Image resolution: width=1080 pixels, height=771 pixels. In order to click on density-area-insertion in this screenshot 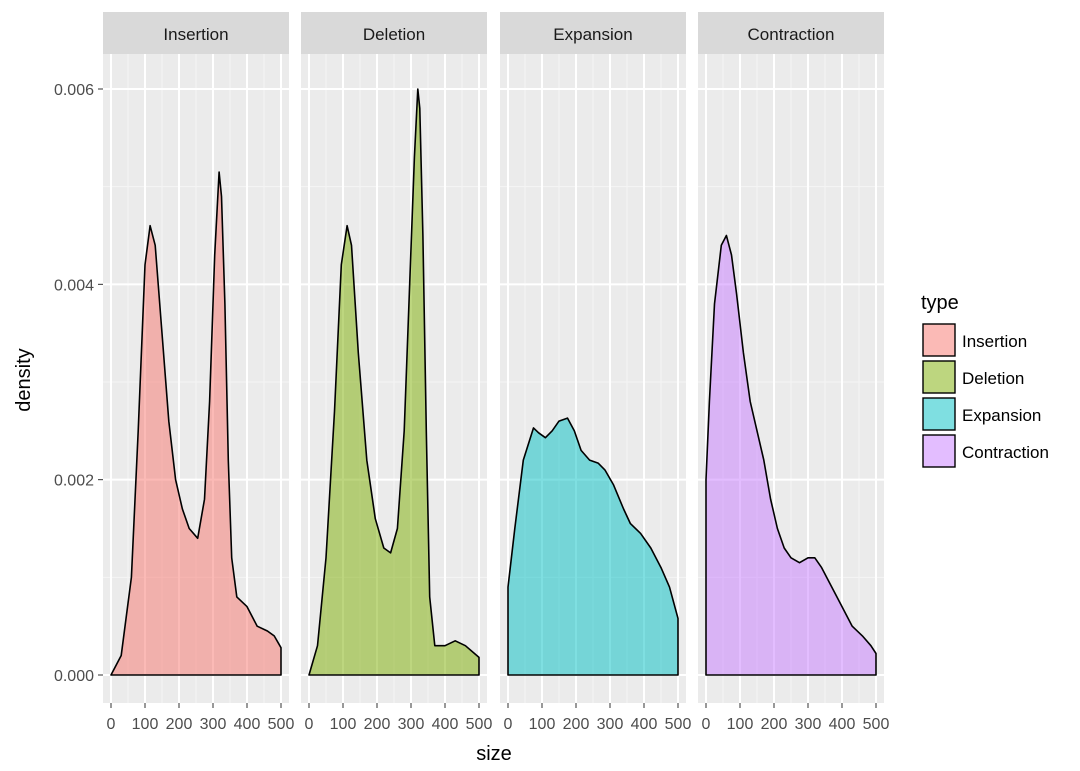, I will do `click(196, 423)`.